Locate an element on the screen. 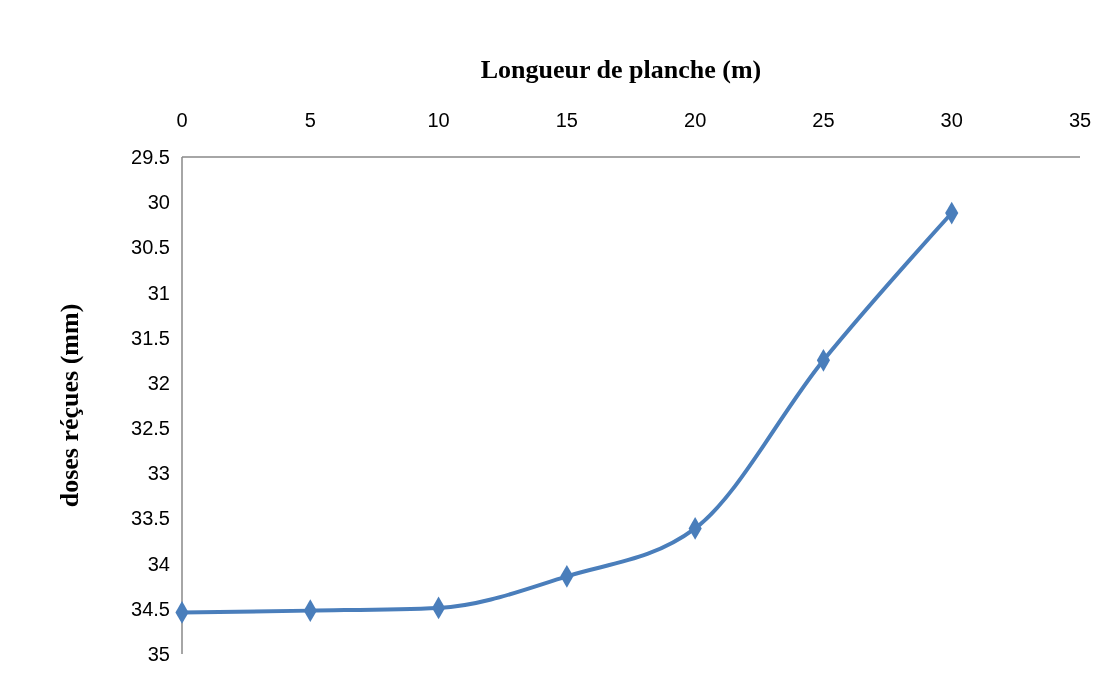 This screenshot has width=1110, height=682. x-tick-label: 20 is located at coordinates (695, 120).